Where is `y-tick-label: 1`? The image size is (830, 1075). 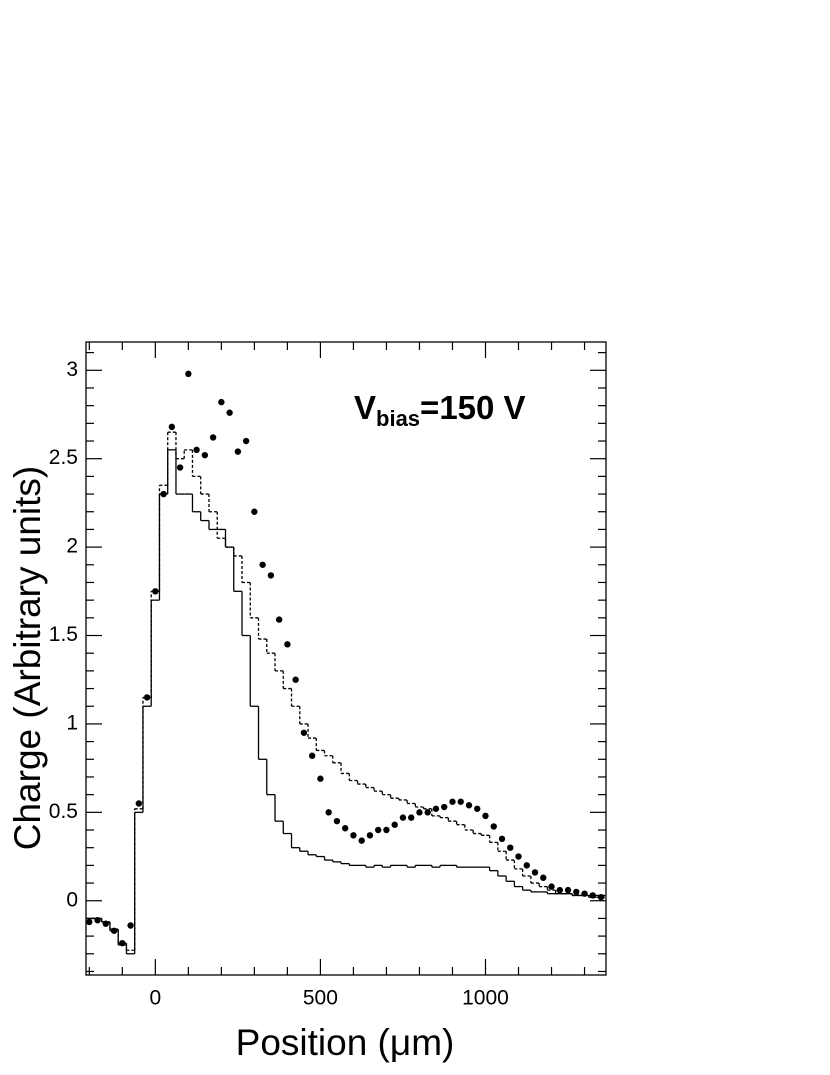 y-tick-label: 1 is located at coordinates (72, 722).